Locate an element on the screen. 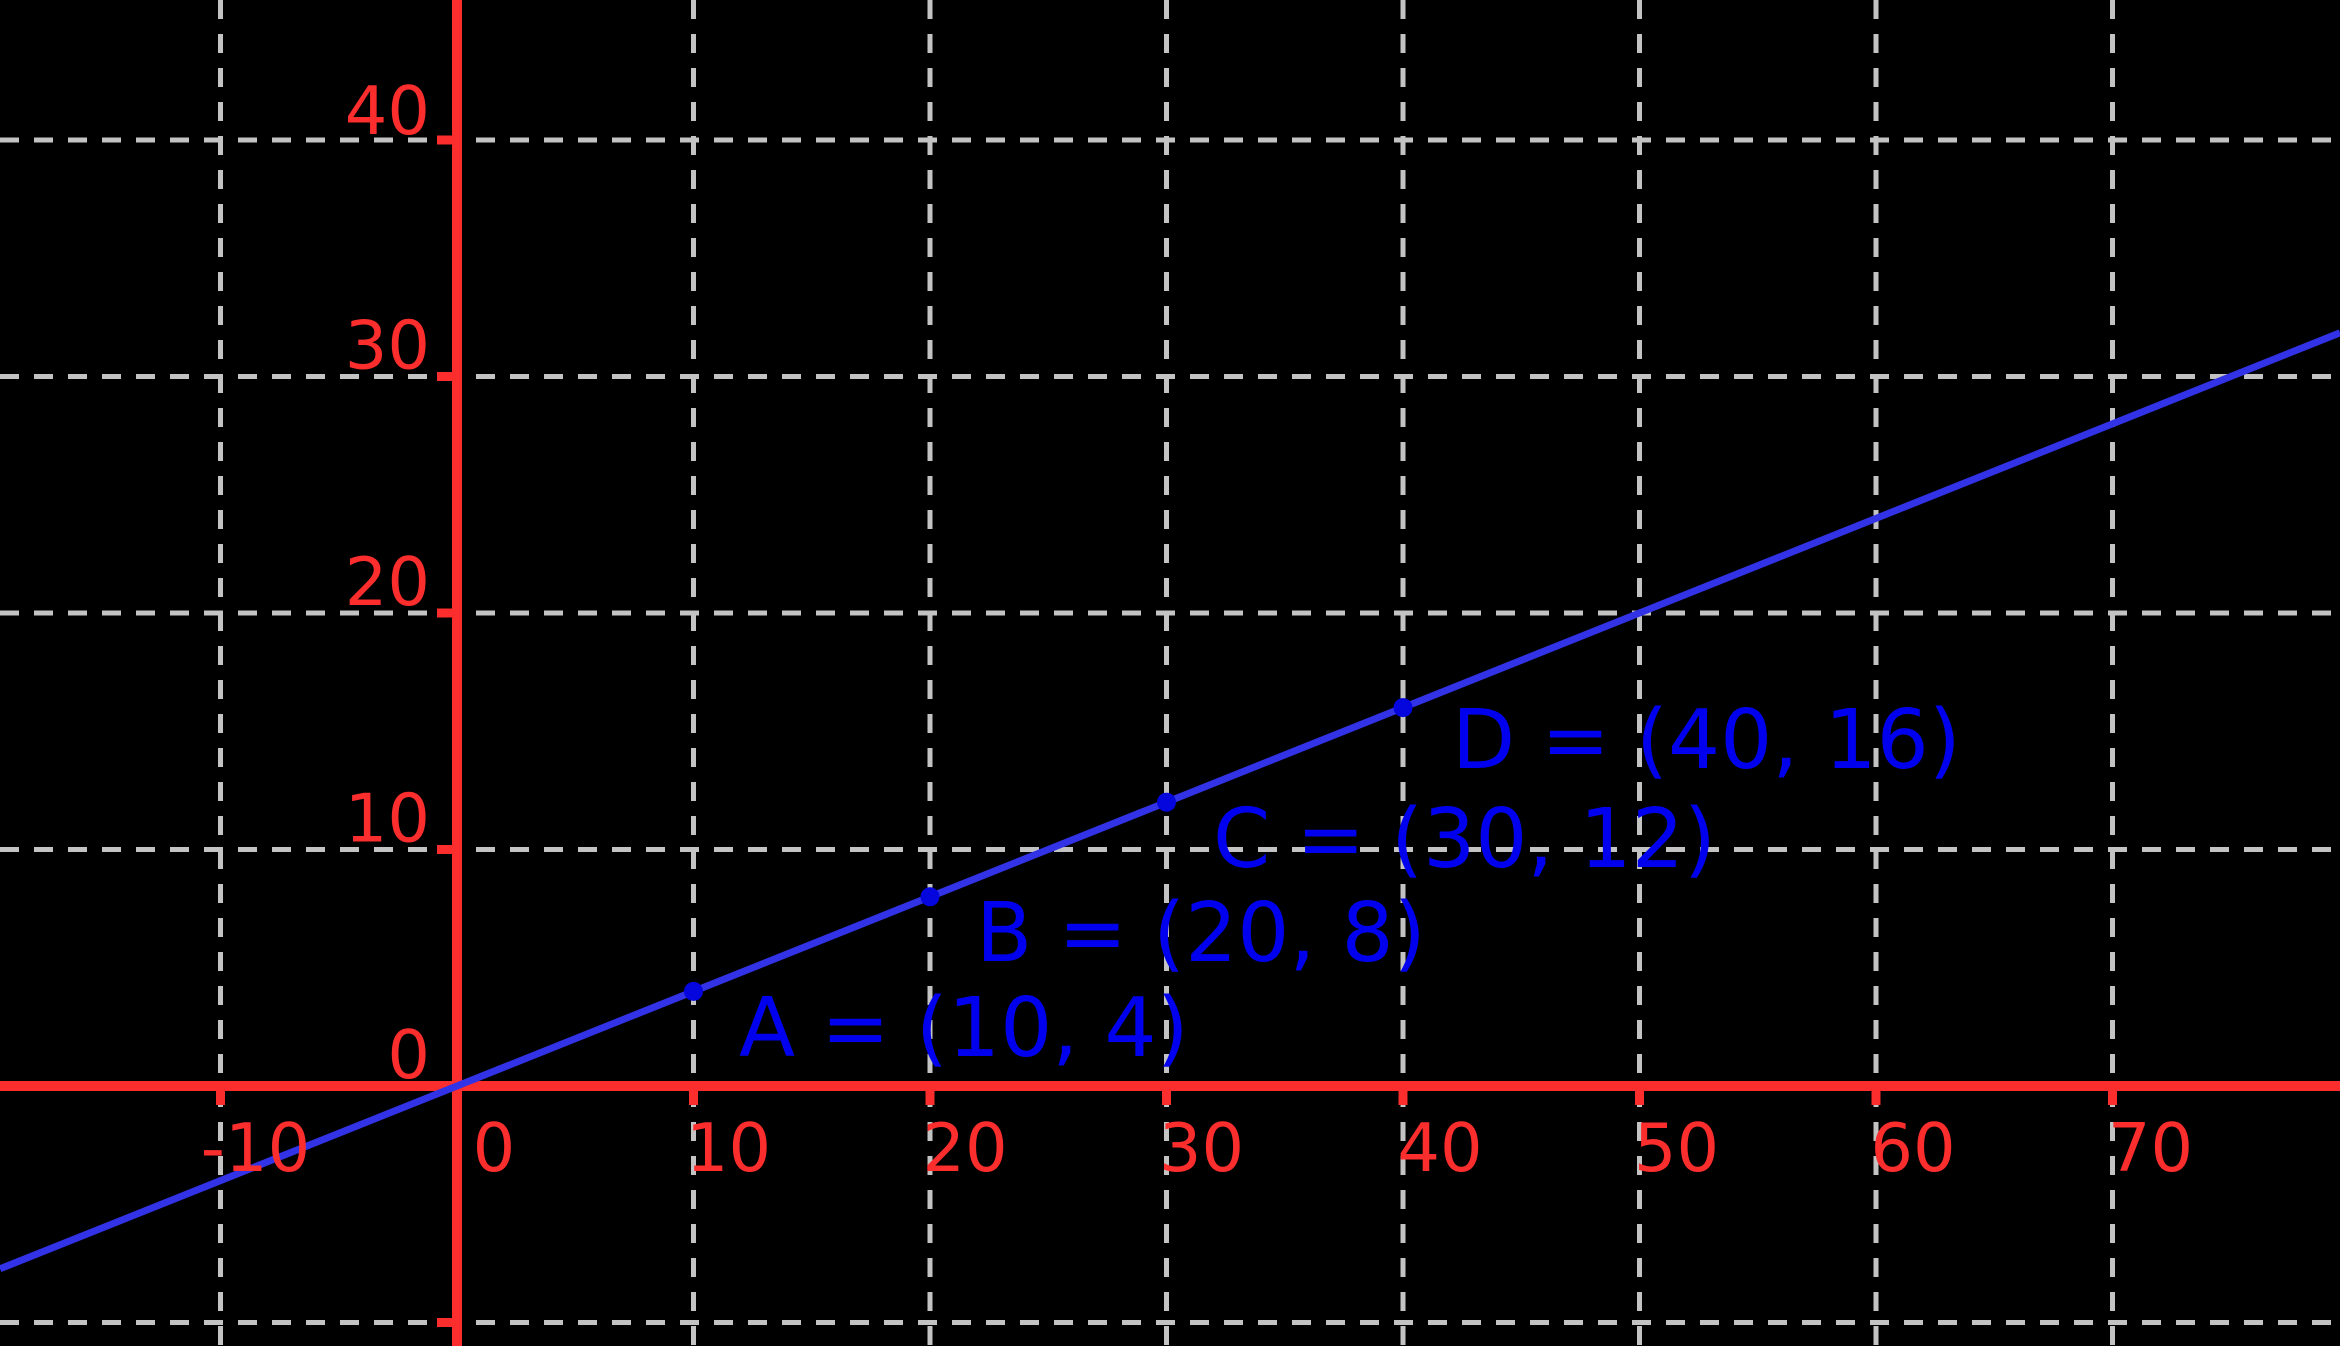 The width and height of the screenshot is (2340, 1346). y-axis-tick-labels: 0 10 20 30 40 is located at coordinates (387, 583).